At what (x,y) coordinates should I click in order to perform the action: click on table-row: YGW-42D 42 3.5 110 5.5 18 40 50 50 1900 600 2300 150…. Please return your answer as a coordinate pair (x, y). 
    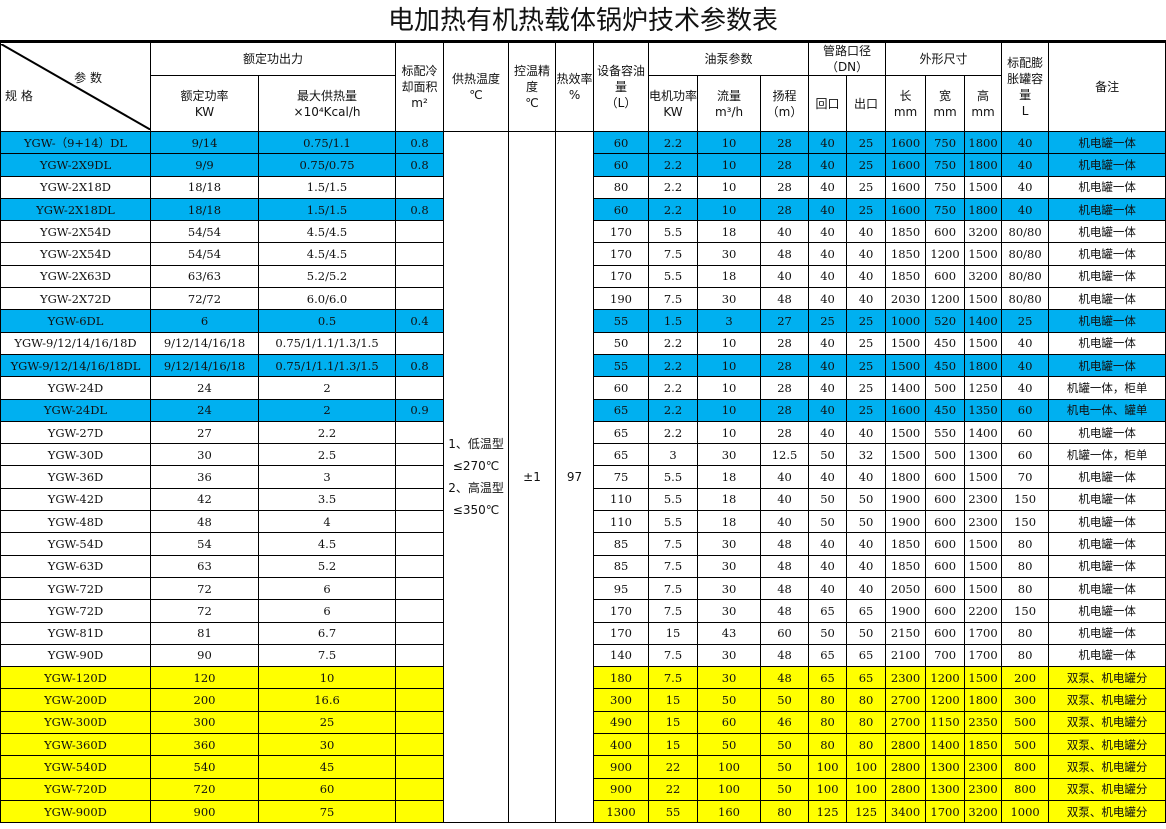
    Looking at the image, I should click on (583, 499).